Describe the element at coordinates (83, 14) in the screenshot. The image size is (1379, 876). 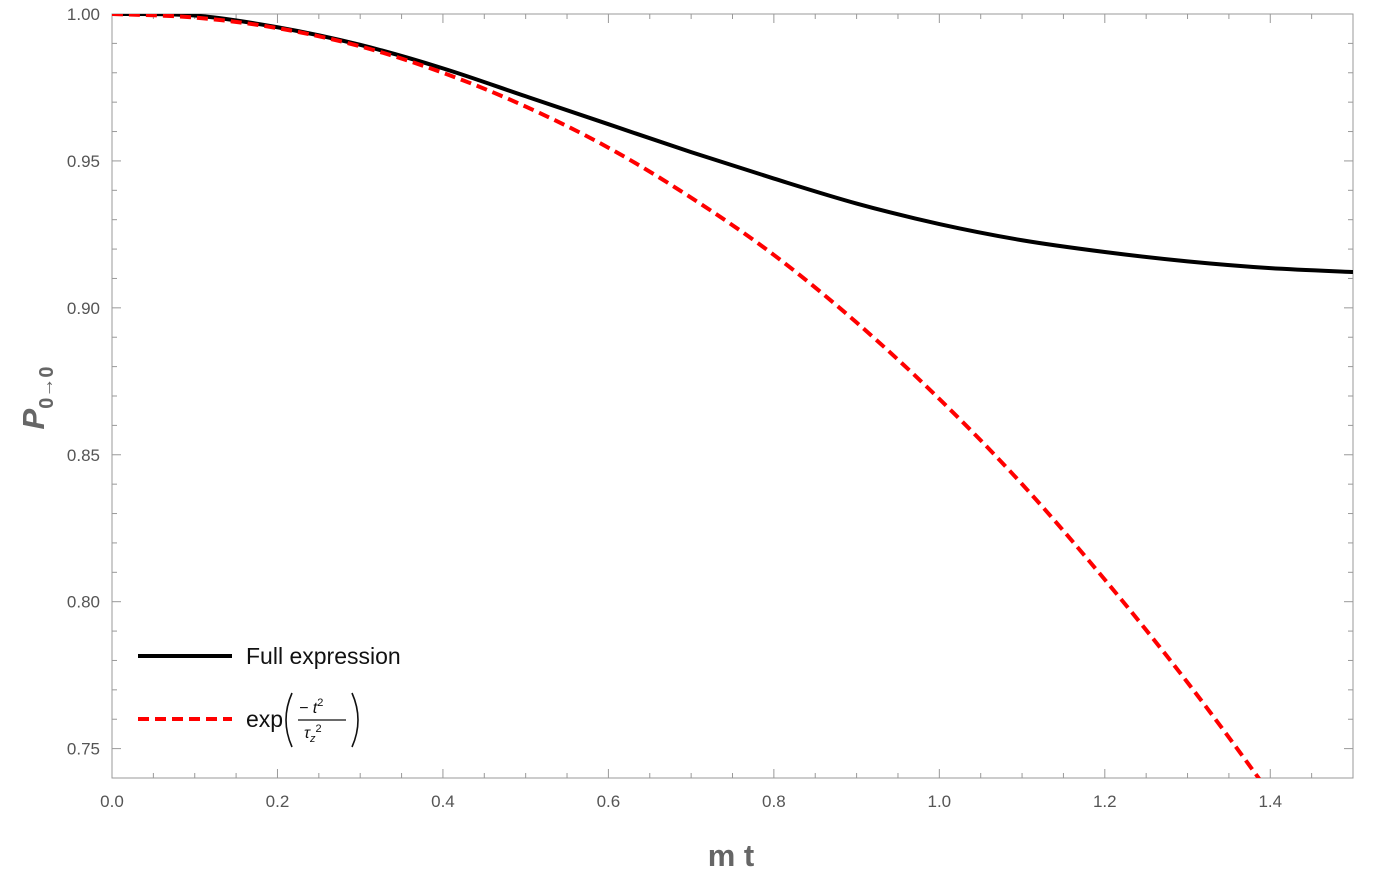
I see `y-tick-label: 1.00` at that location.